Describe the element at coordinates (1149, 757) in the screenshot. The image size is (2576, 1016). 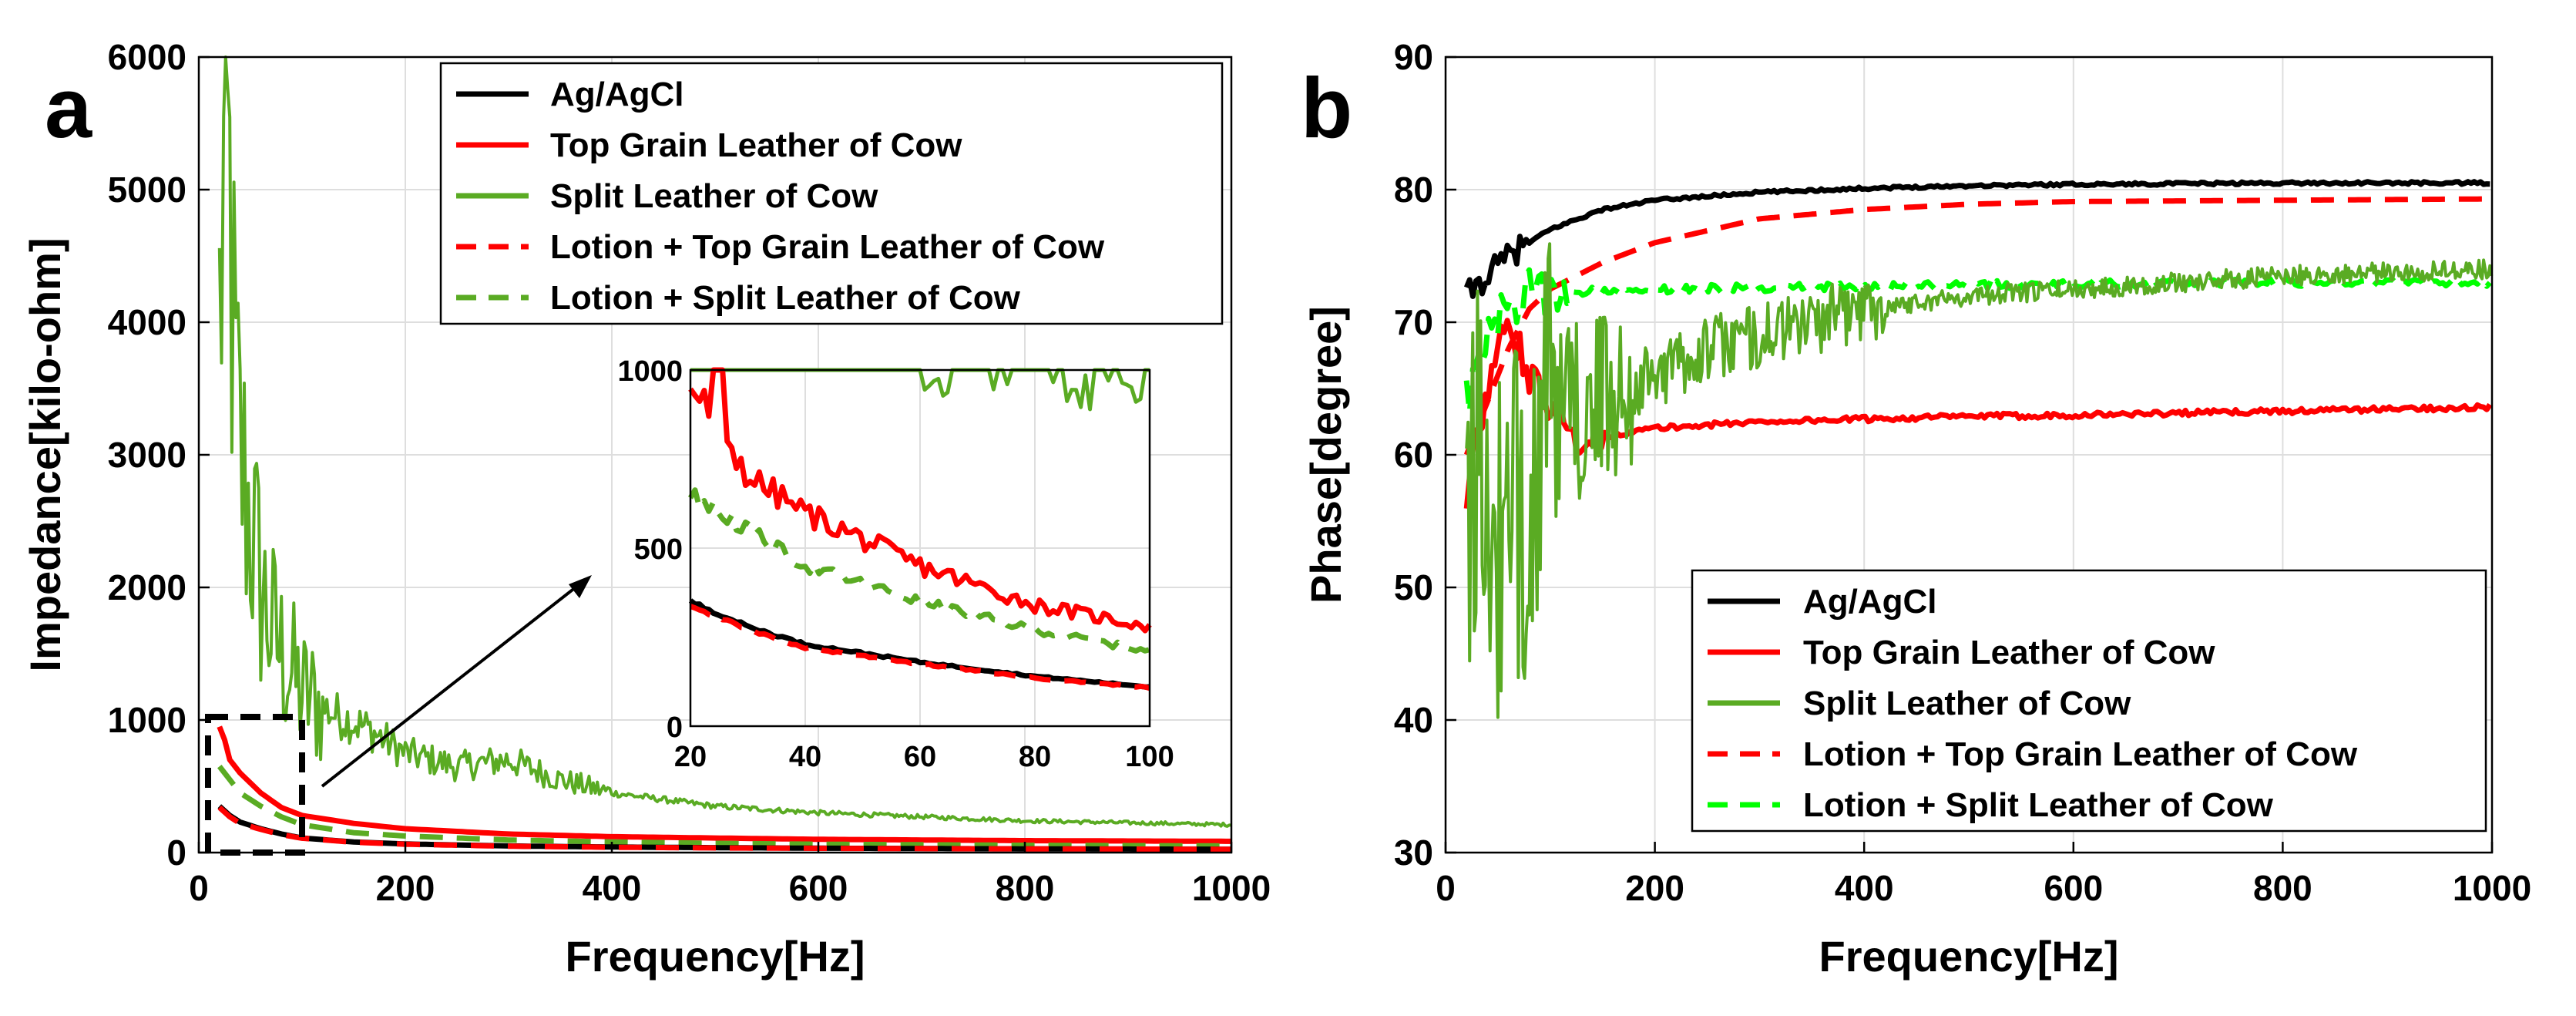
I see `inset-x-tick-label: 100` at that location.